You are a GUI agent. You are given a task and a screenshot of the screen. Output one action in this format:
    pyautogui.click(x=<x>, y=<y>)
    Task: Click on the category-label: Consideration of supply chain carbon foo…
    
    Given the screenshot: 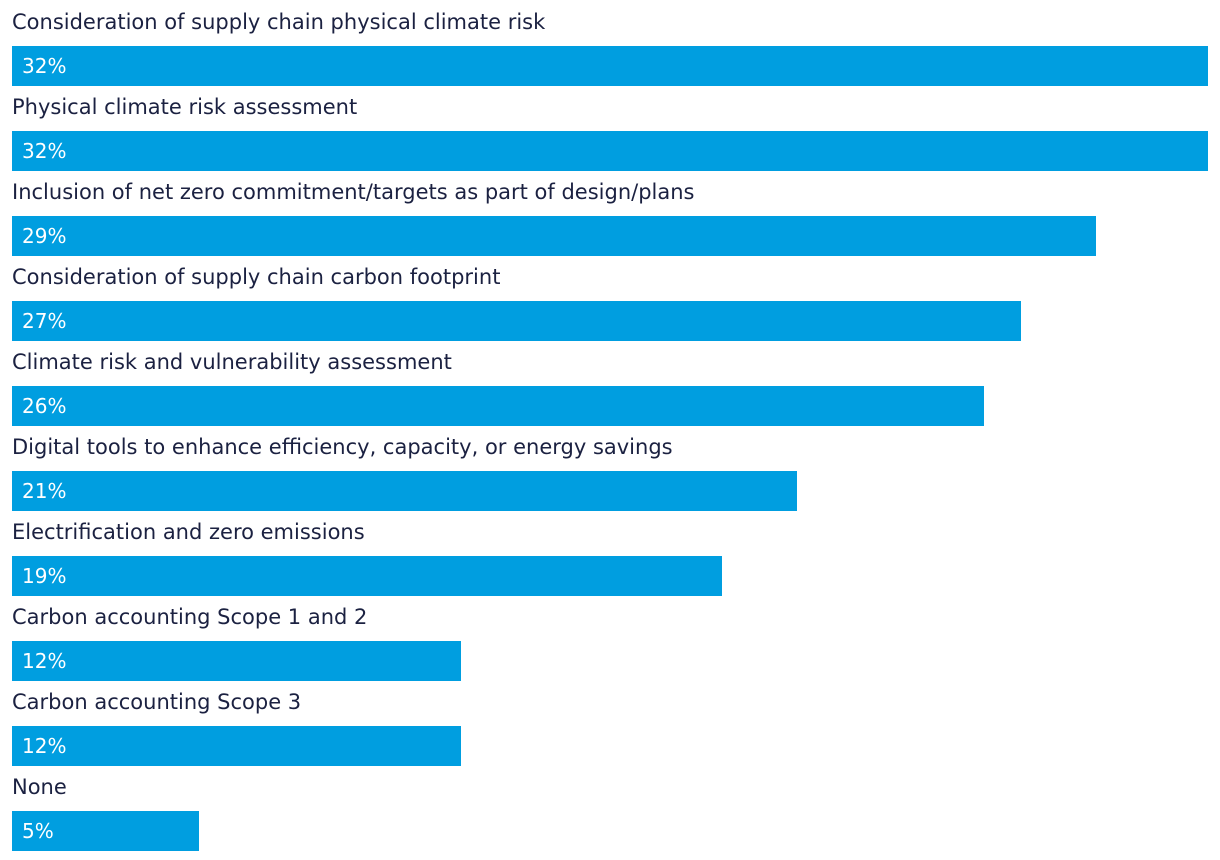 What is the action you would take?
    pyautogui.click(x=256, y=277)
    